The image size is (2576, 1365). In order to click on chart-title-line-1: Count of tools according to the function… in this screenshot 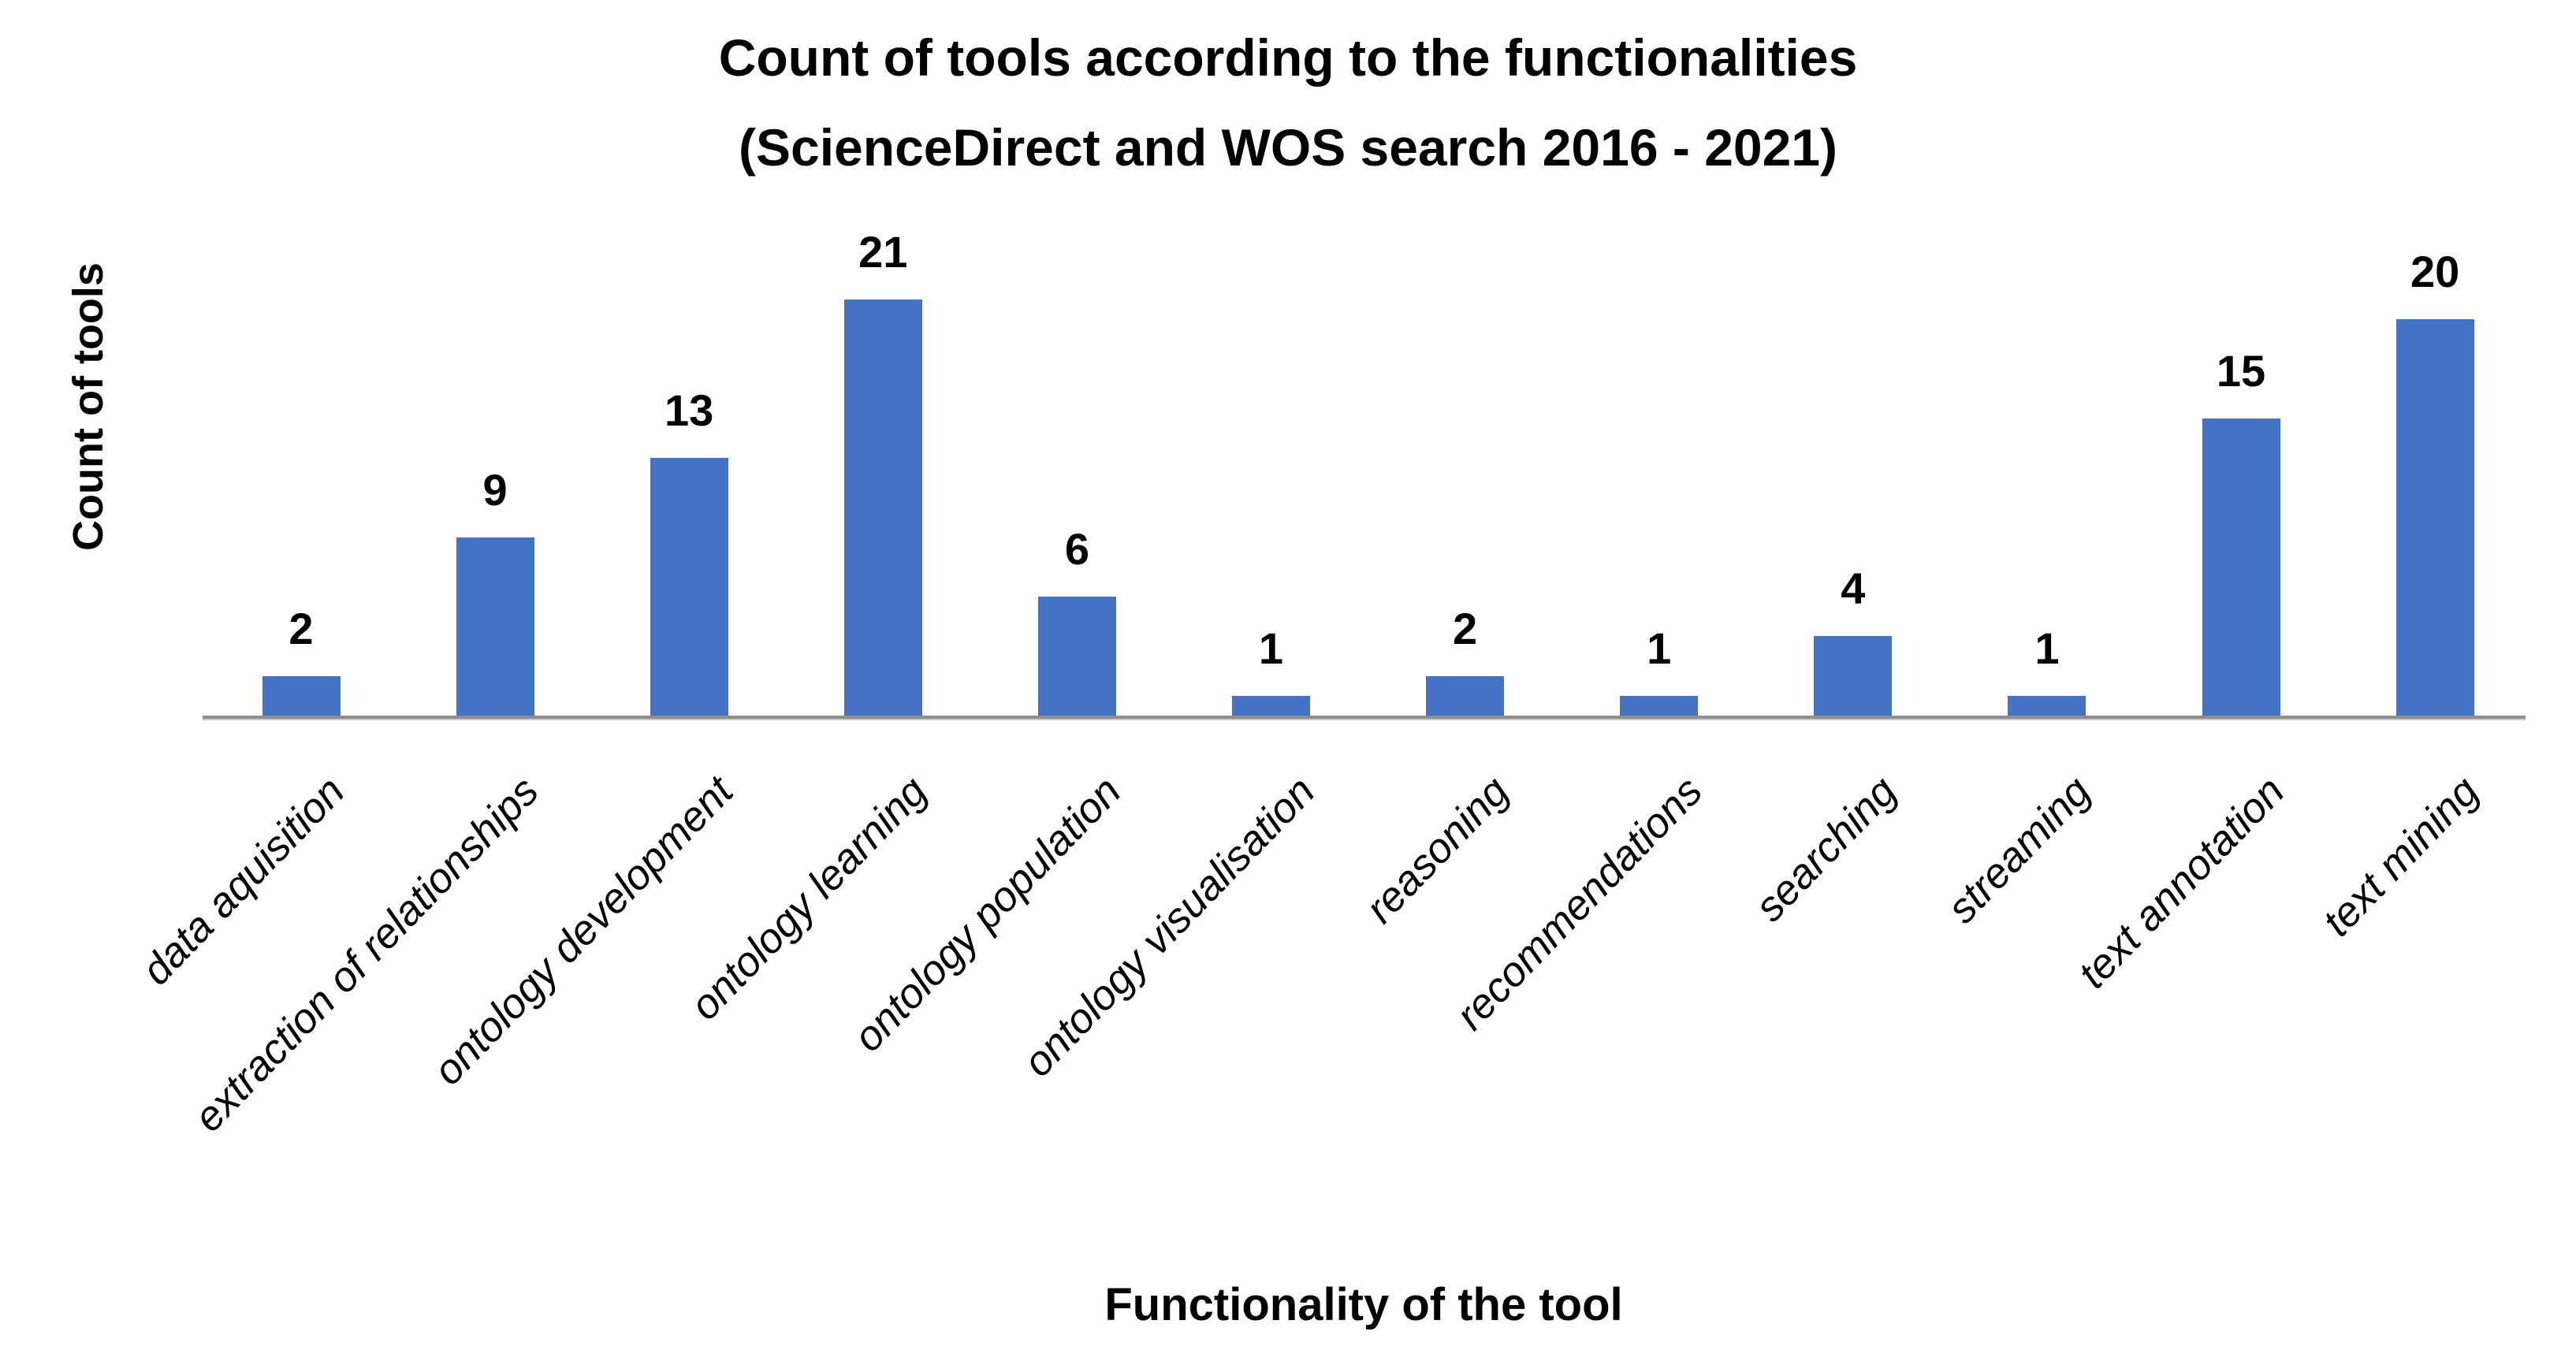, I will do `click(1288, 57)`.